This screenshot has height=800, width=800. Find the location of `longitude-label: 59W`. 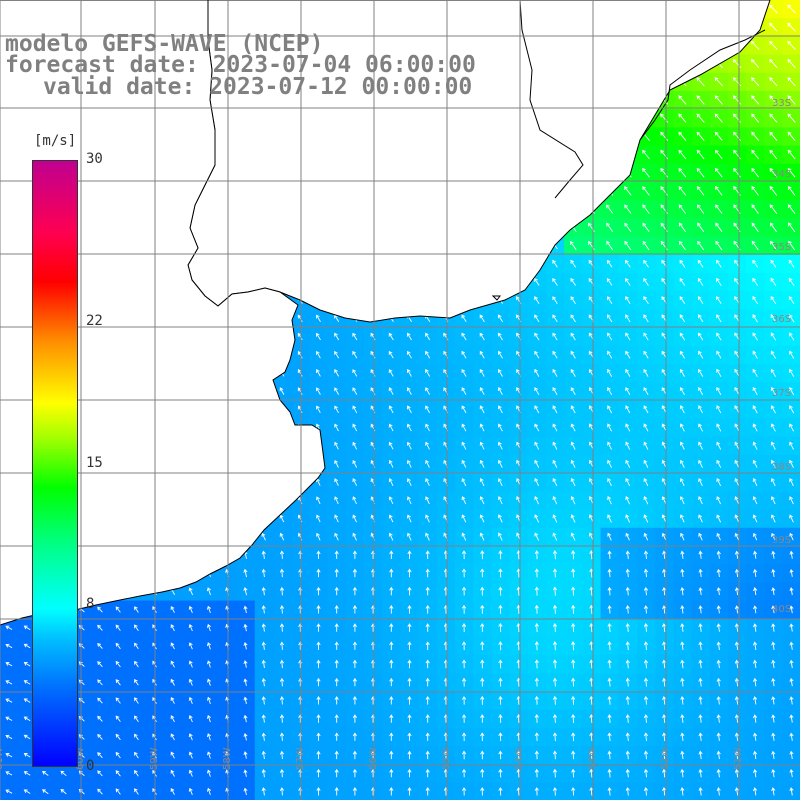

longitude-label: 59W is located at coordinates (154, 758).